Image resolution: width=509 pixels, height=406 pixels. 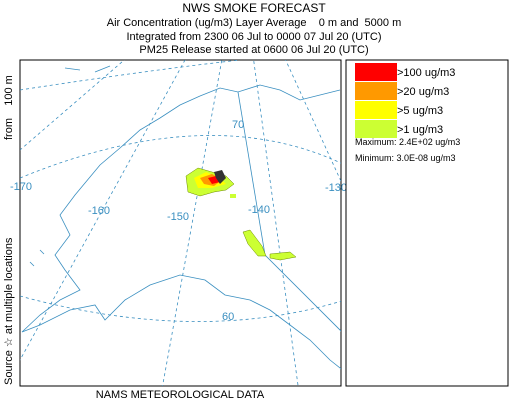 I want to click on map-label: -170, so click(x=21, y=187).